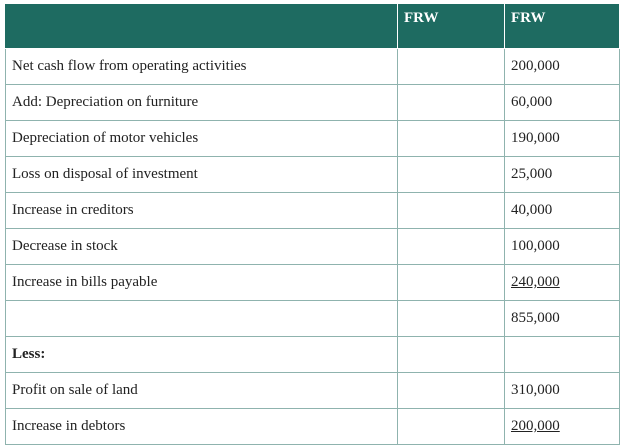 This screenshot has width=626, height=445. What do you see at coordinates (201, 26) in the screenshot?
I see `header-cell` at bounding box center [201, 26].